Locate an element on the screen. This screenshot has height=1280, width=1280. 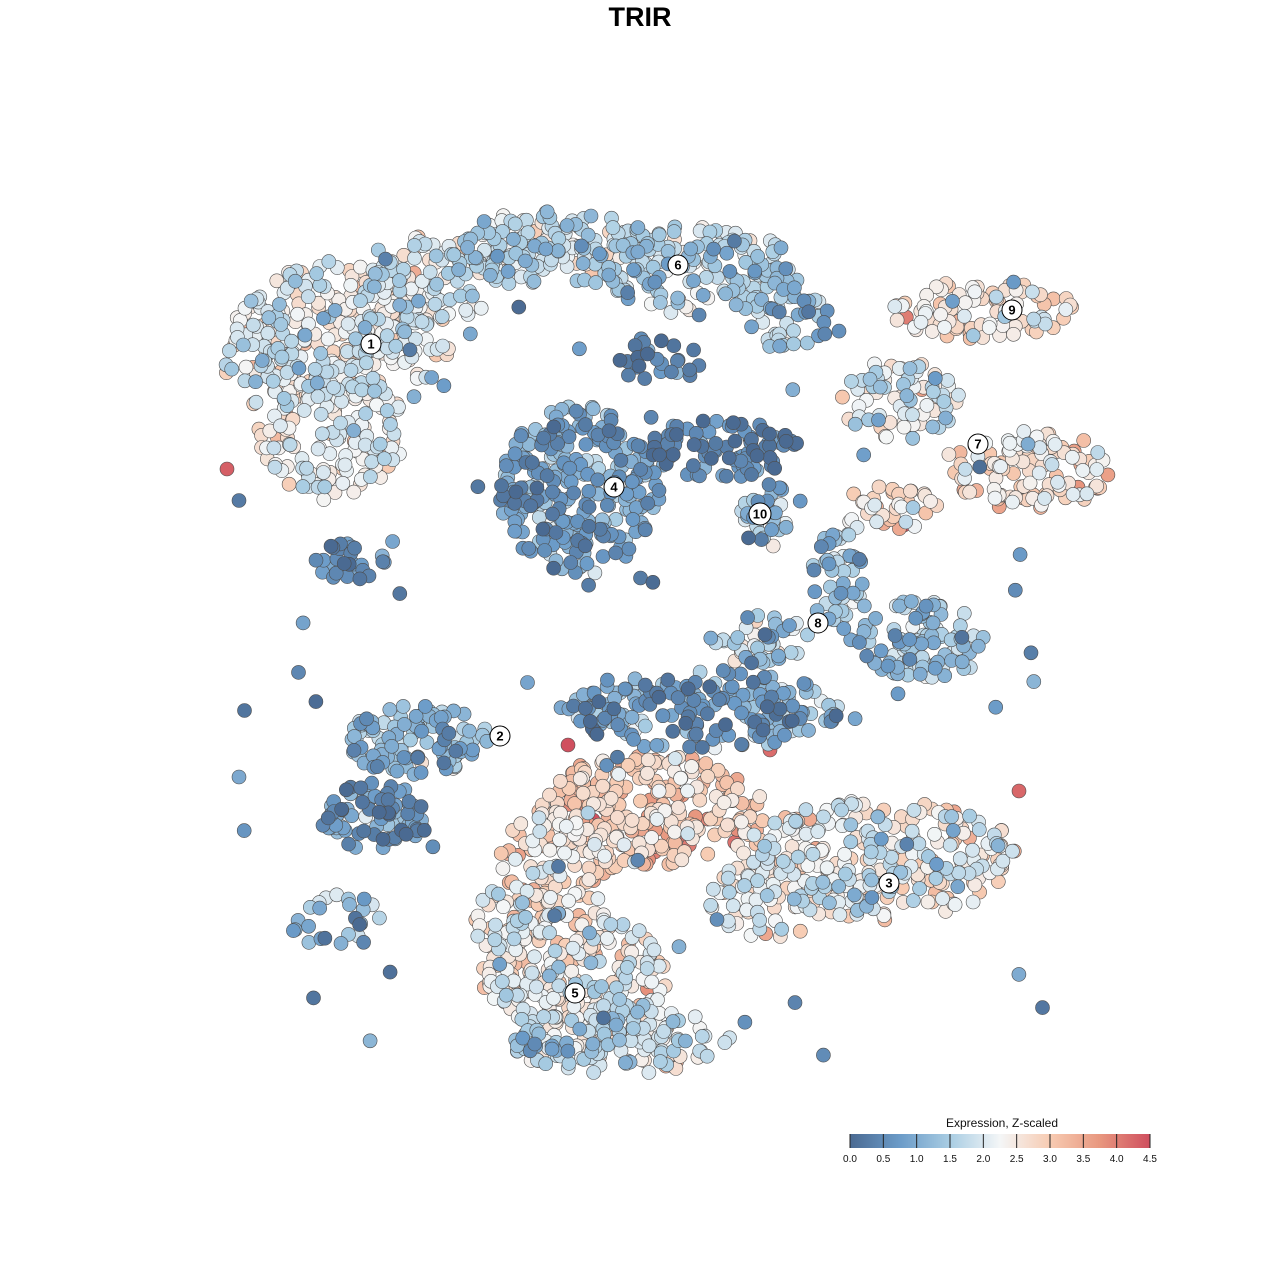
cluster-label-text: 7 is located at coordinates (977, 444).